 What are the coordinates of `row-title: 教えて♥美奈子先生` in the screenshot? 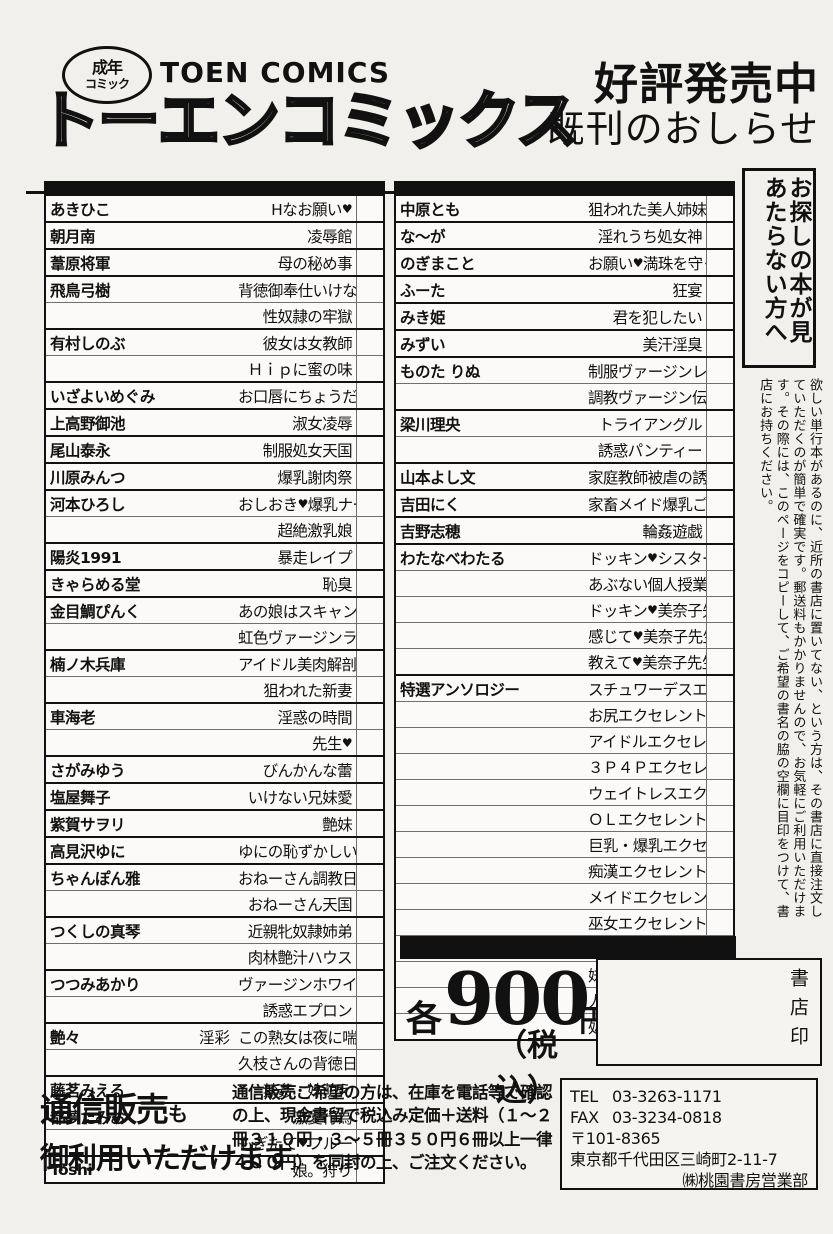 It's located at (645, 662).